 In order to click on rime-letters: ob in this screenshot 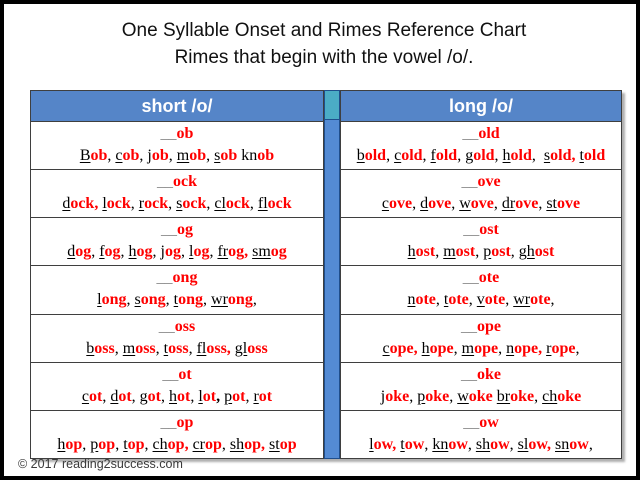, I will do `click(198, 156)`.